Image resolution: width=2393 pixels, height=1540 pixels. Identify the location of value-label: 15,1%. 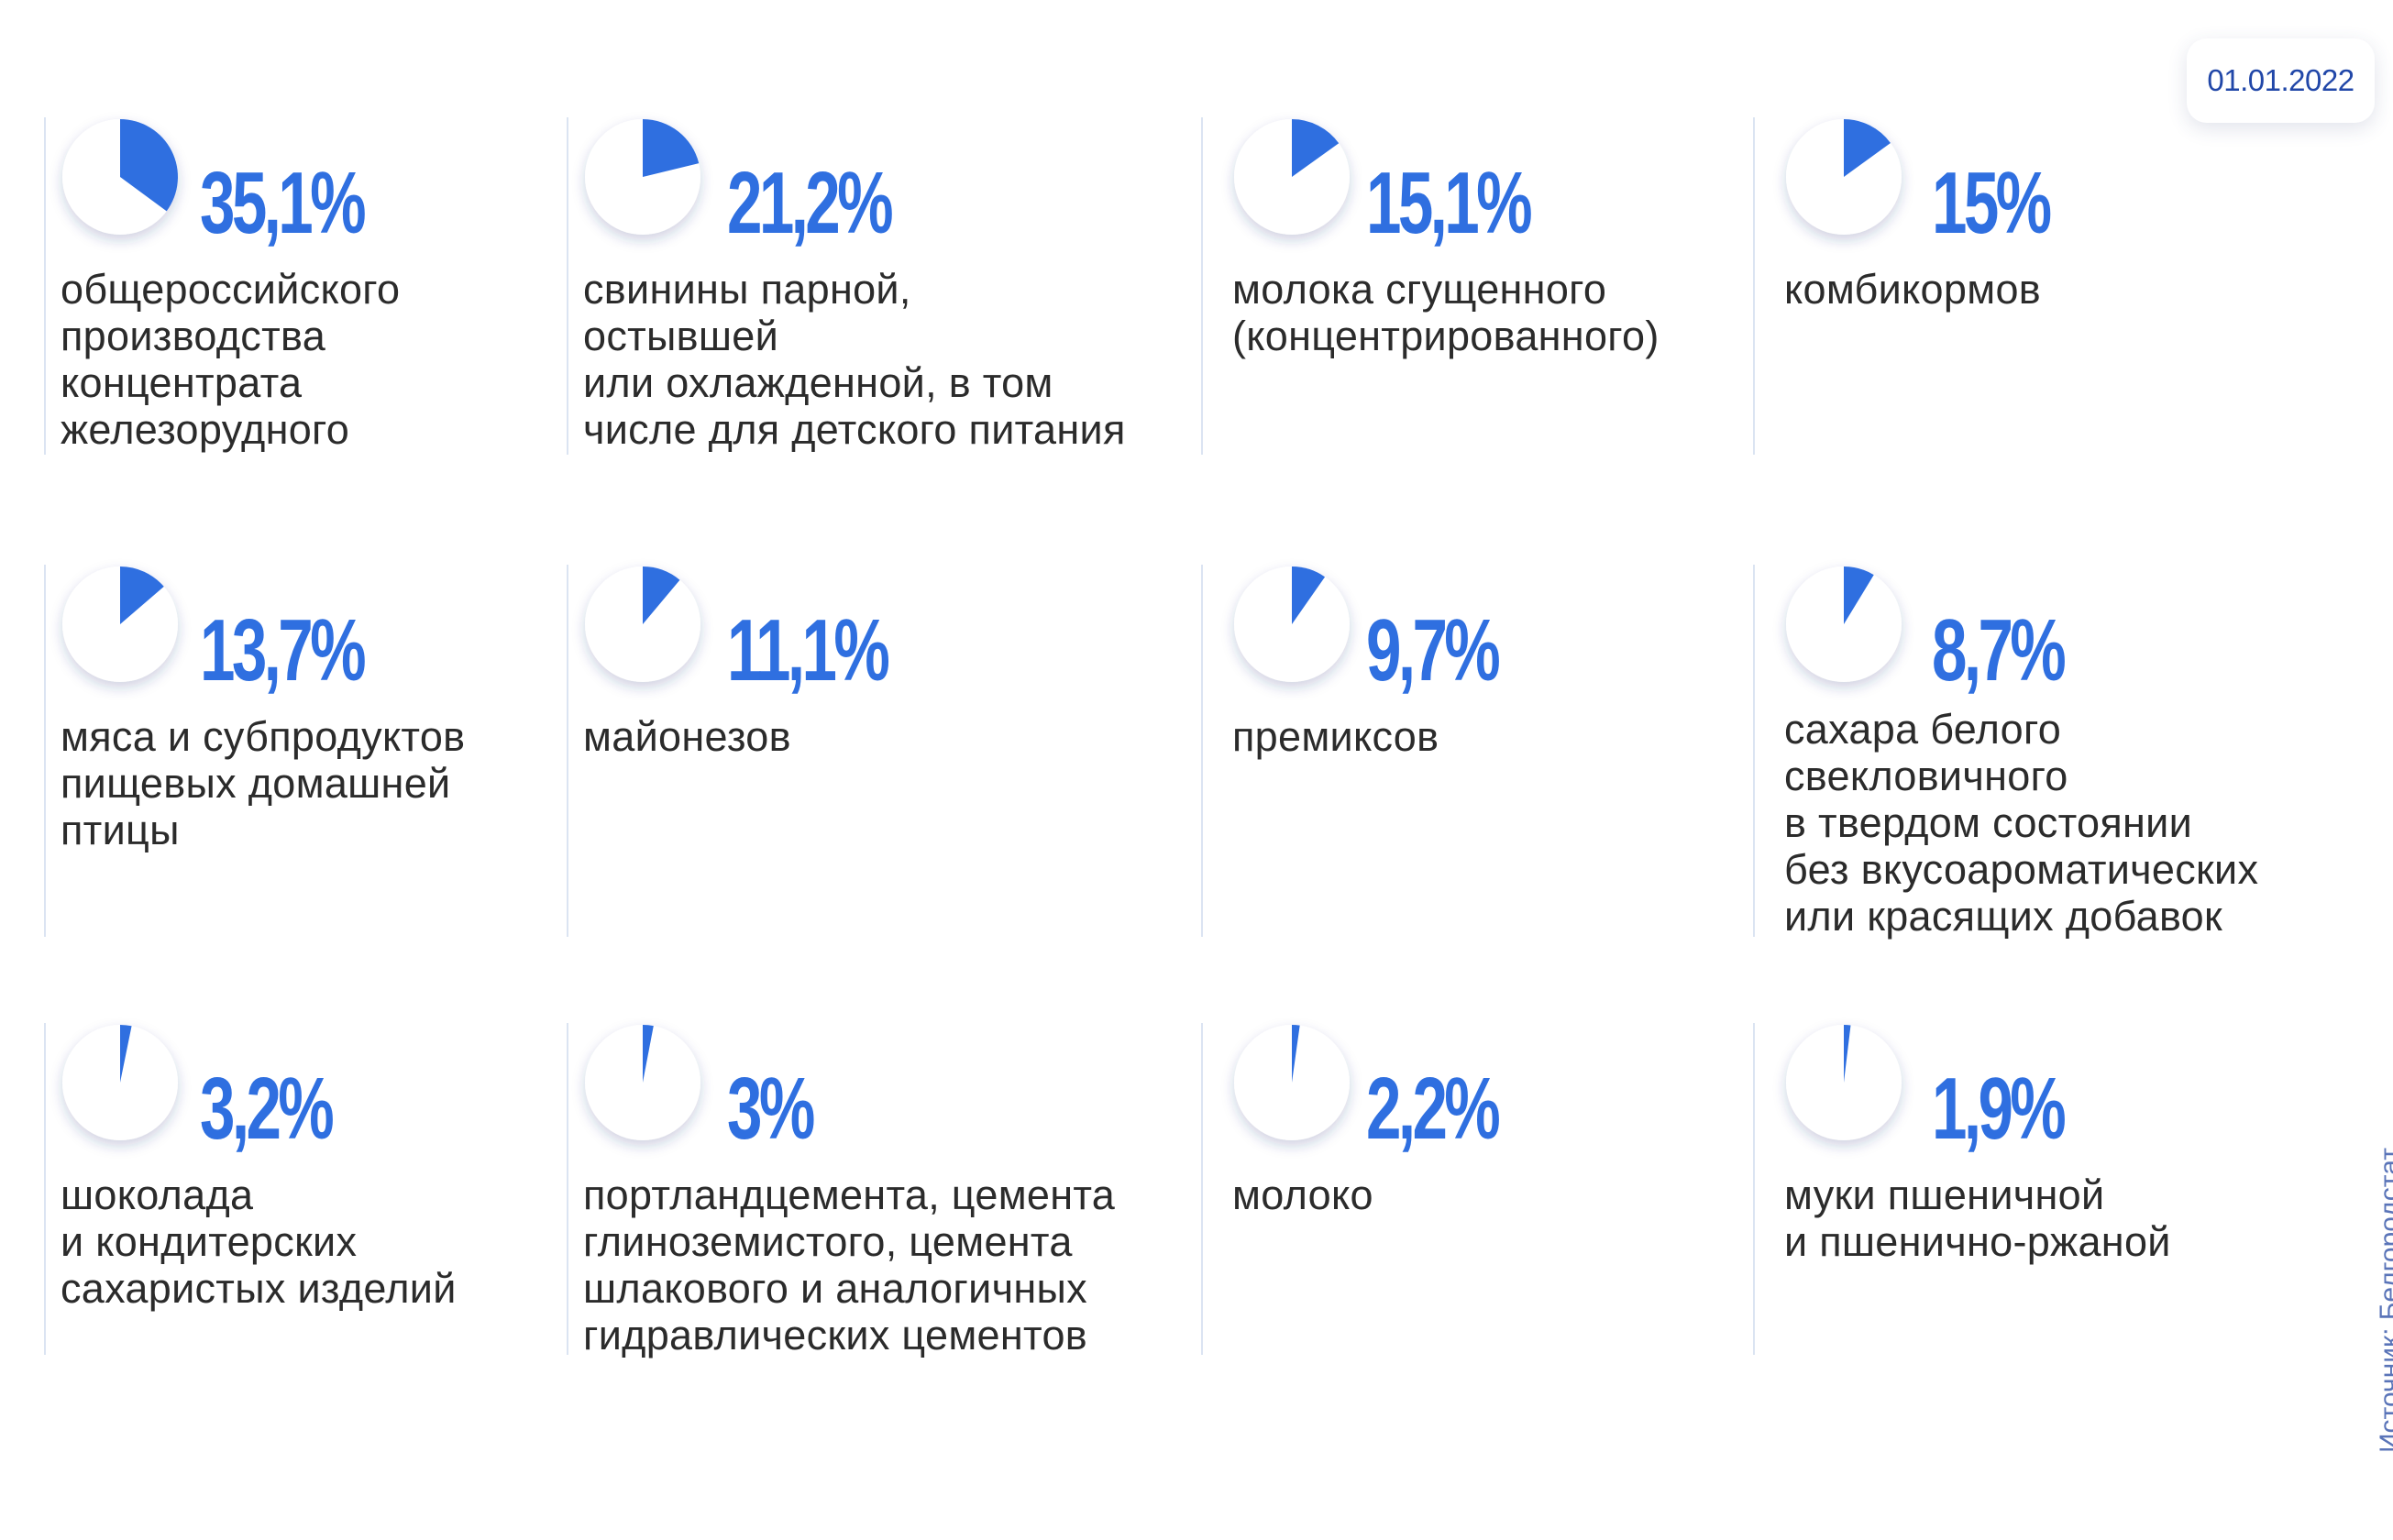
(1449, 203).